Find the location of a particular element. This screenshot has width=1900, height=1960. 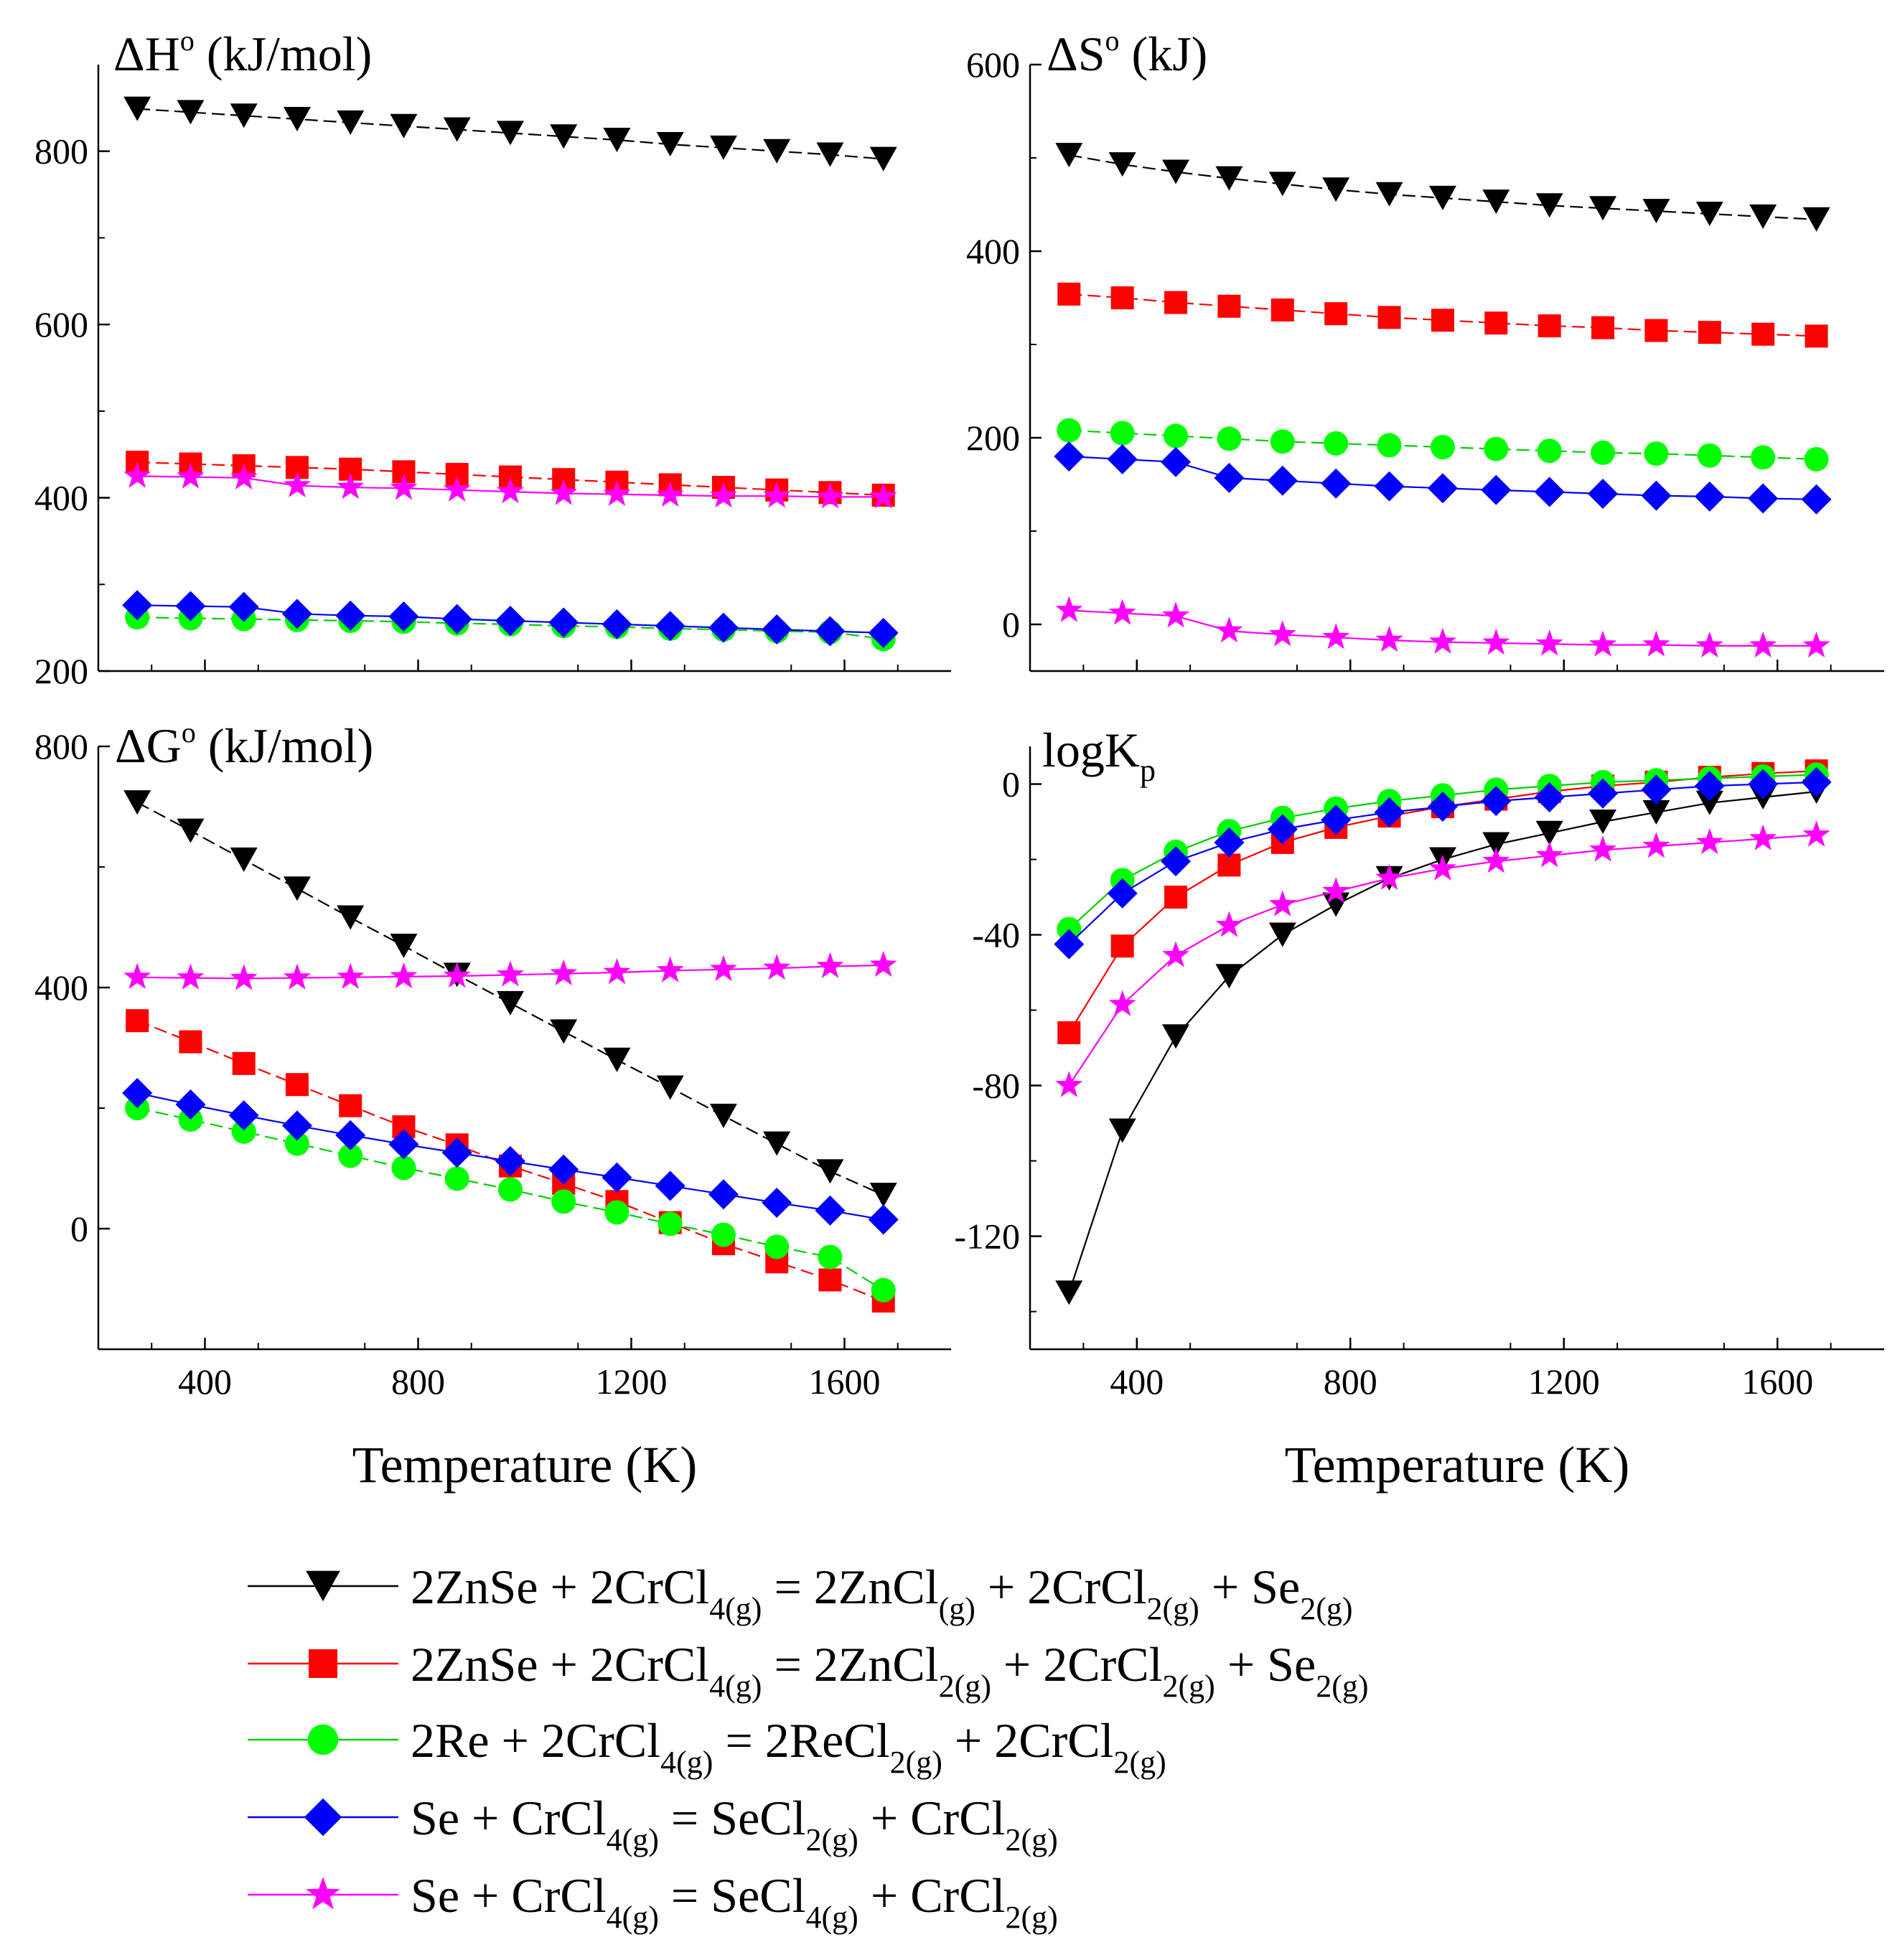

legend-item-4: Se + CrCl4(g) = SeCl2(g) + CrCl2(g) is located at coordinates (653, 1824).